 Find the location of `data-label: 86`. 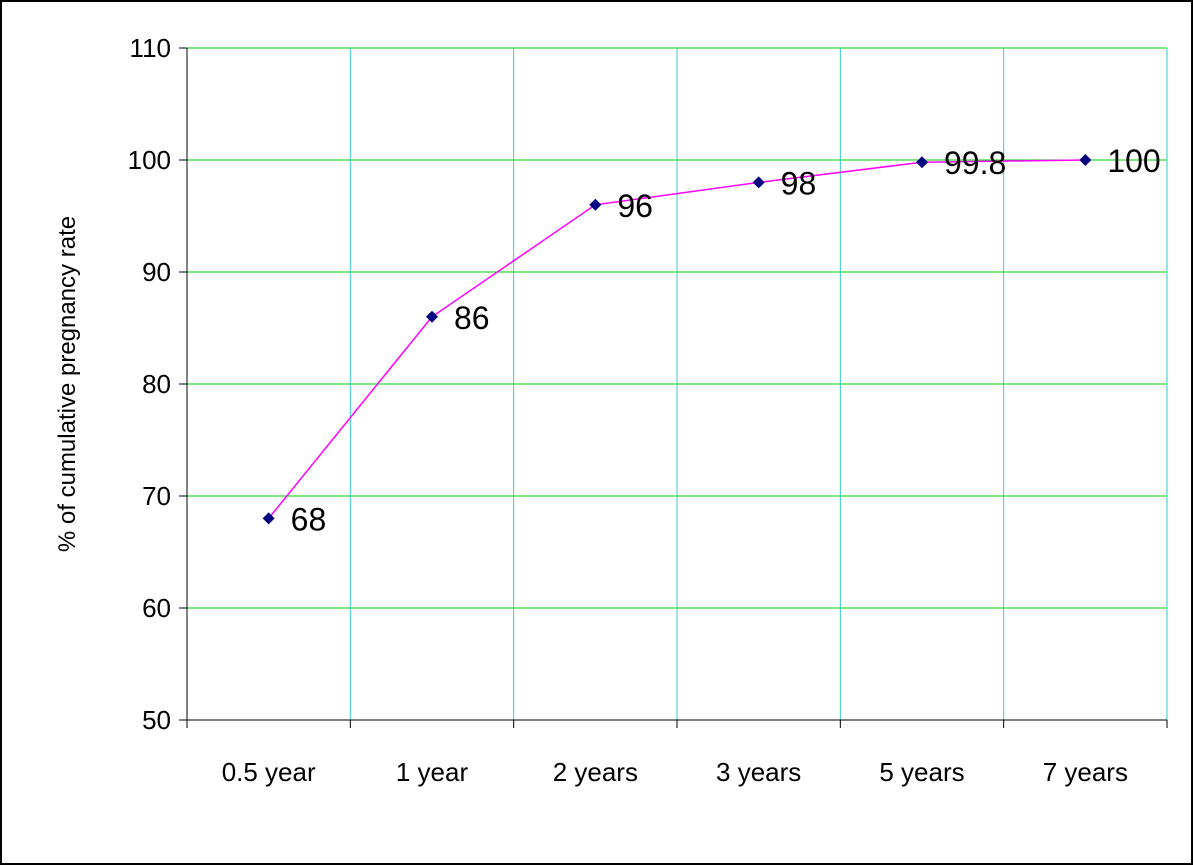

data-label: 86 is located at coordinates (472, 318).